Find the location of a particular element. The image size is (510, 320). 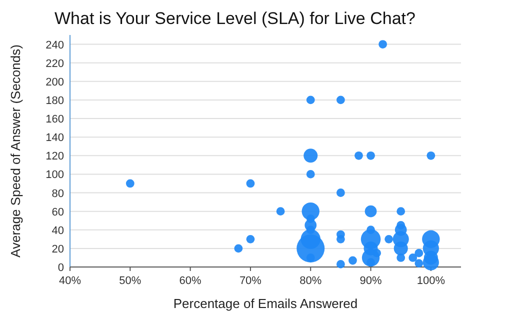

y-tick-label: 60 is located at coordinates (58, 212).